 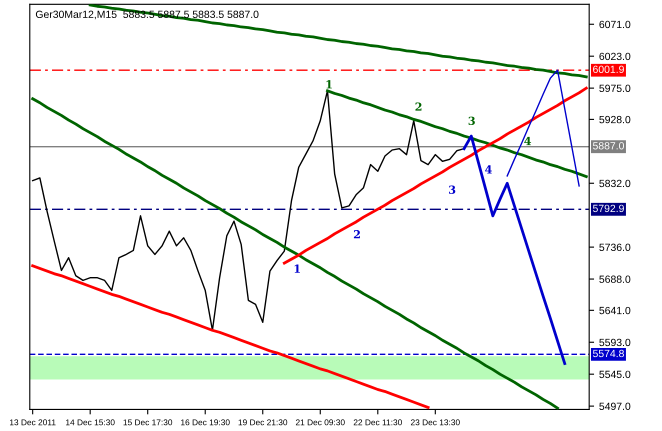 What do you see at coordinates (614, 248) in the screenshot?
I see `y-tick-label: 5736.0` at bounding box center [614, 248].